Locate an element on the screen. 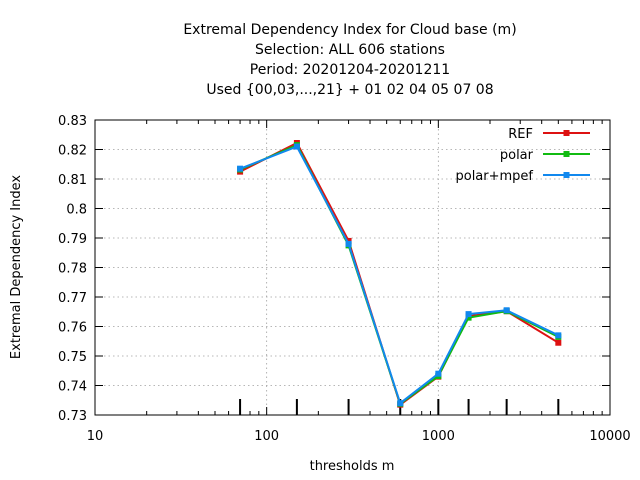  title-line-3: Period: 20201204-20201211 is located at coordinates (350, 70).